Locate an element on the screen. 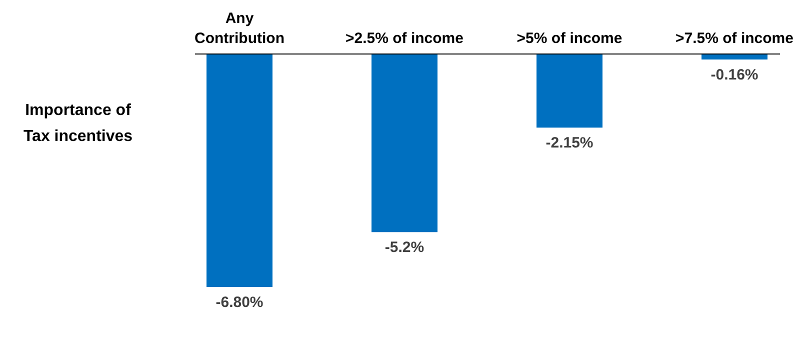 The image size is (796, 344). text: Importance of Tax incentives is located at coordinates (78, 123).